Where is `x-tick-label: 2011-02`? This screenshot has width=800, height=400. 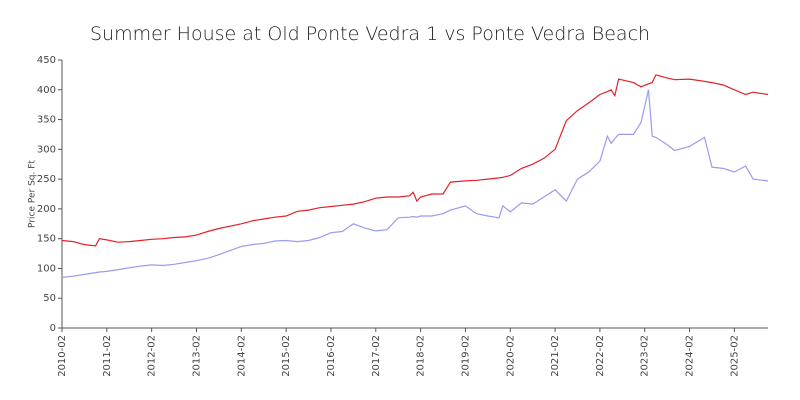
x-tick-label: 2011-02 is located at coordinates (107, 356).